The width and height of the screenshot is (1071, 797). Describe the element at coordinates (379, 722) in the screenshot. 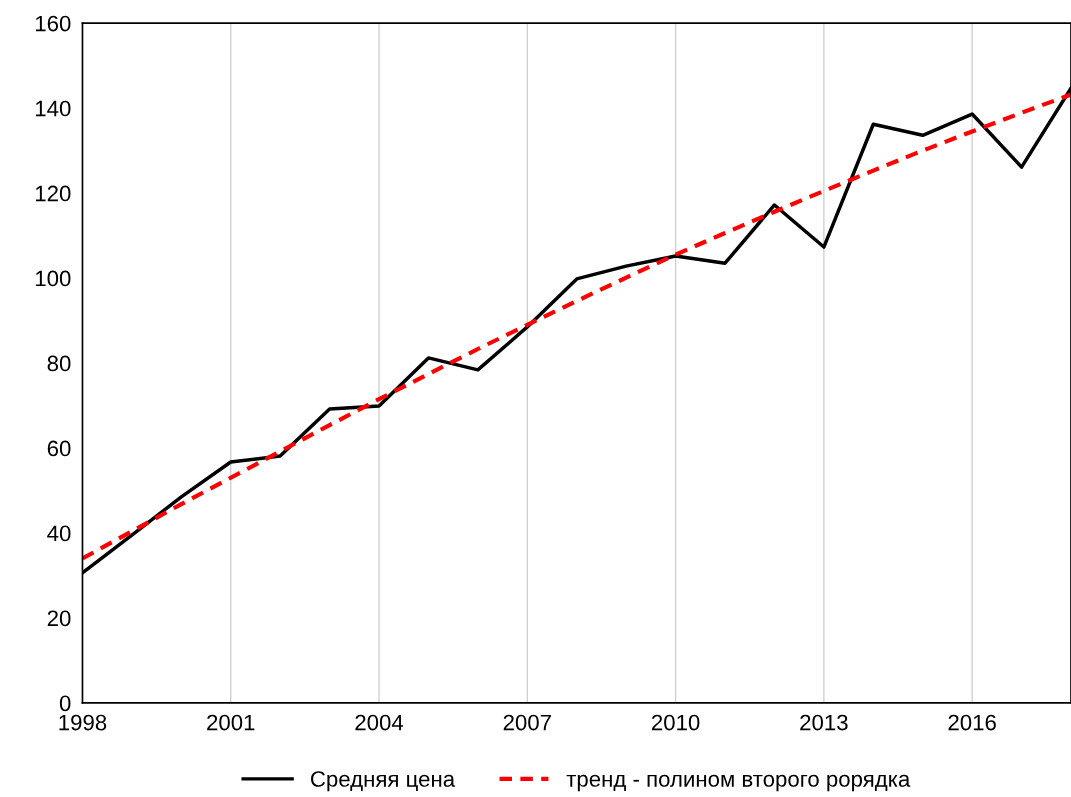

I see `x-tick-label: 2004` at that location.